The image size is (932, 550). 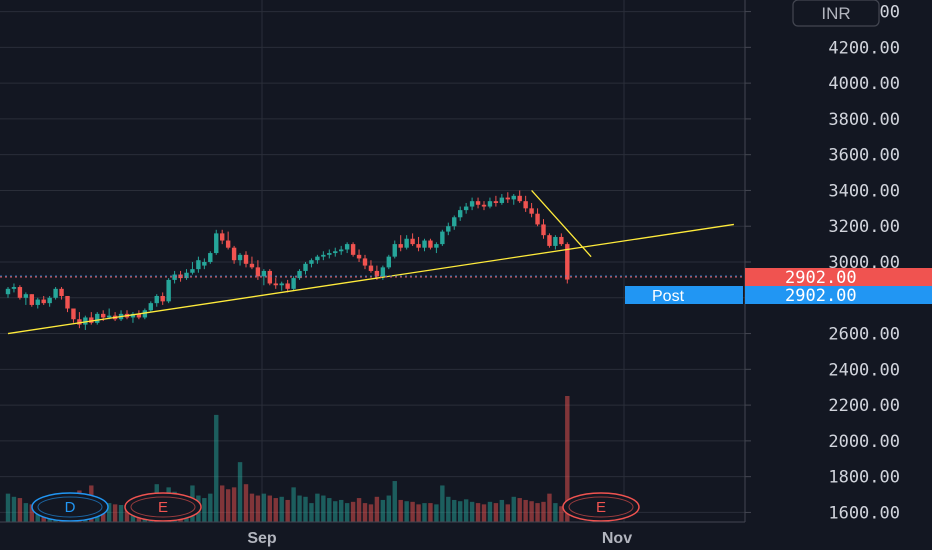 What do you see at coordinates (864, 156) in the screenshot?
I see `price-tick-label: 3600.00` at bounding box center [864, 156].